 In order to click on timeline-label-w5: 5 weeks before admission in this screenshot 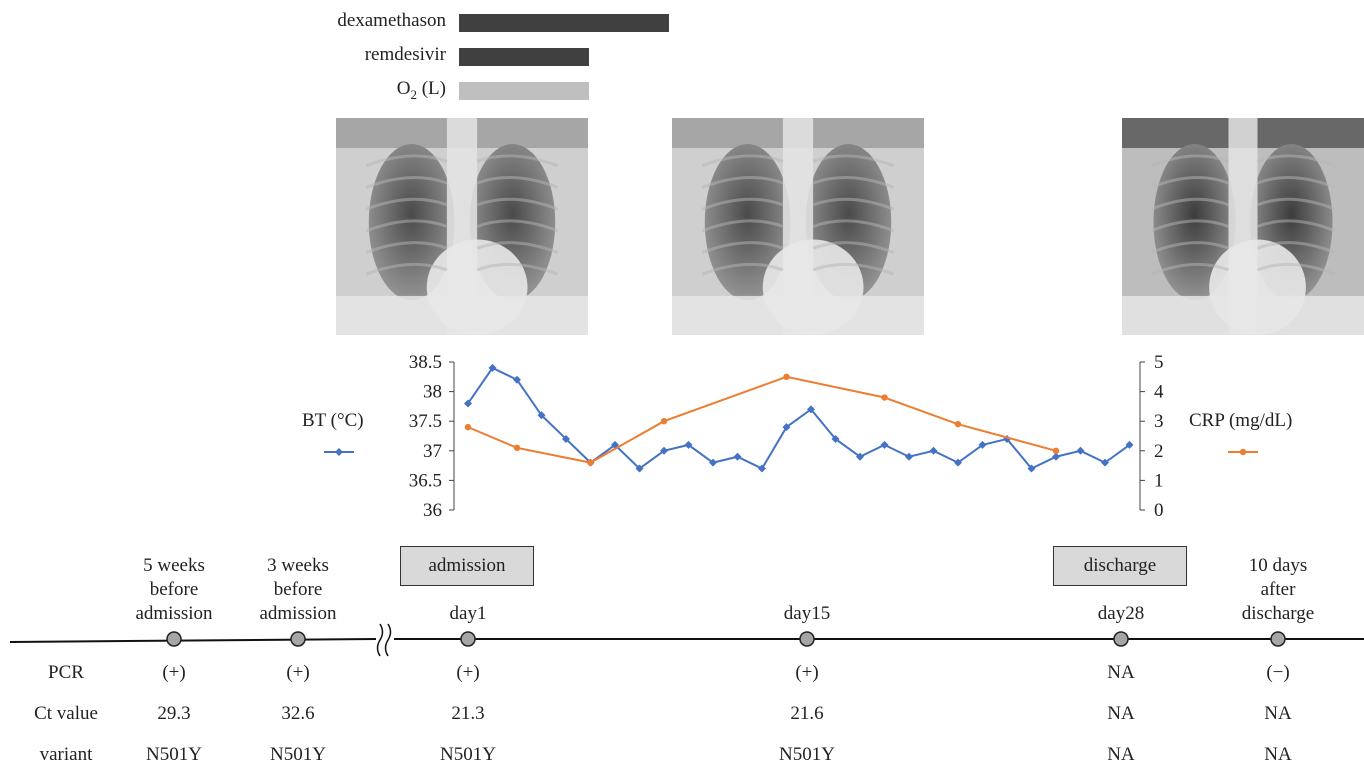, I will do `click(174, 590)`.